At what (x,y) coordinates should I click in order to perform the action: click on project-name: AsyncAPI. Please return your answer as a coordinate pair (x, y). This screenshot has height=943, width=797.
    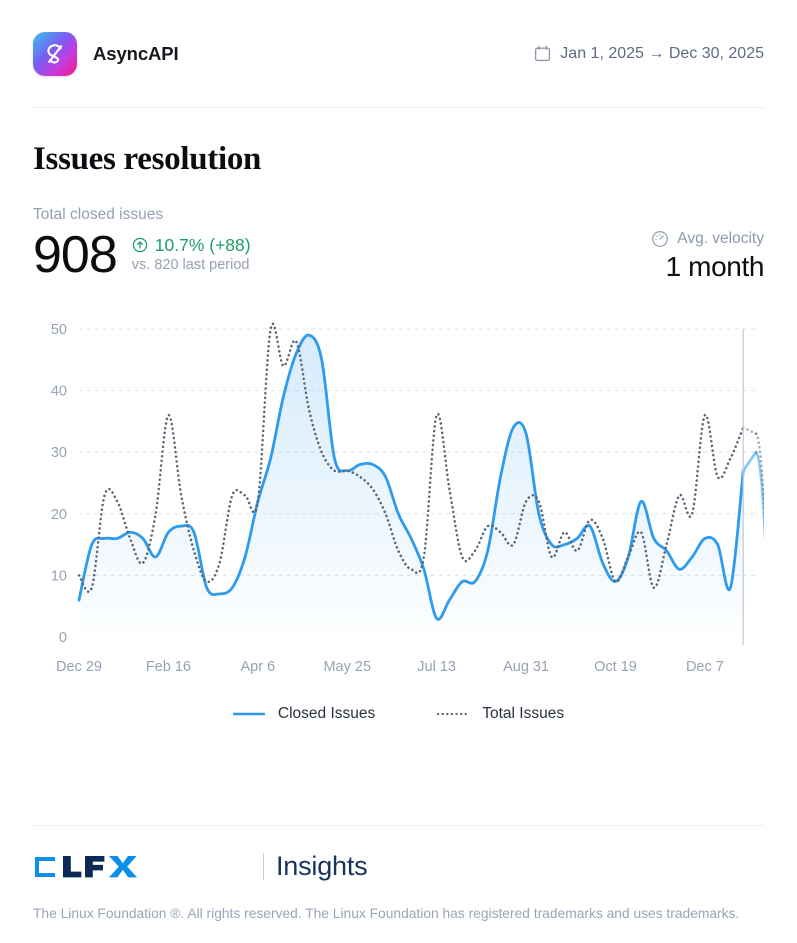
    Looking at the image, I should click on (136, 53).